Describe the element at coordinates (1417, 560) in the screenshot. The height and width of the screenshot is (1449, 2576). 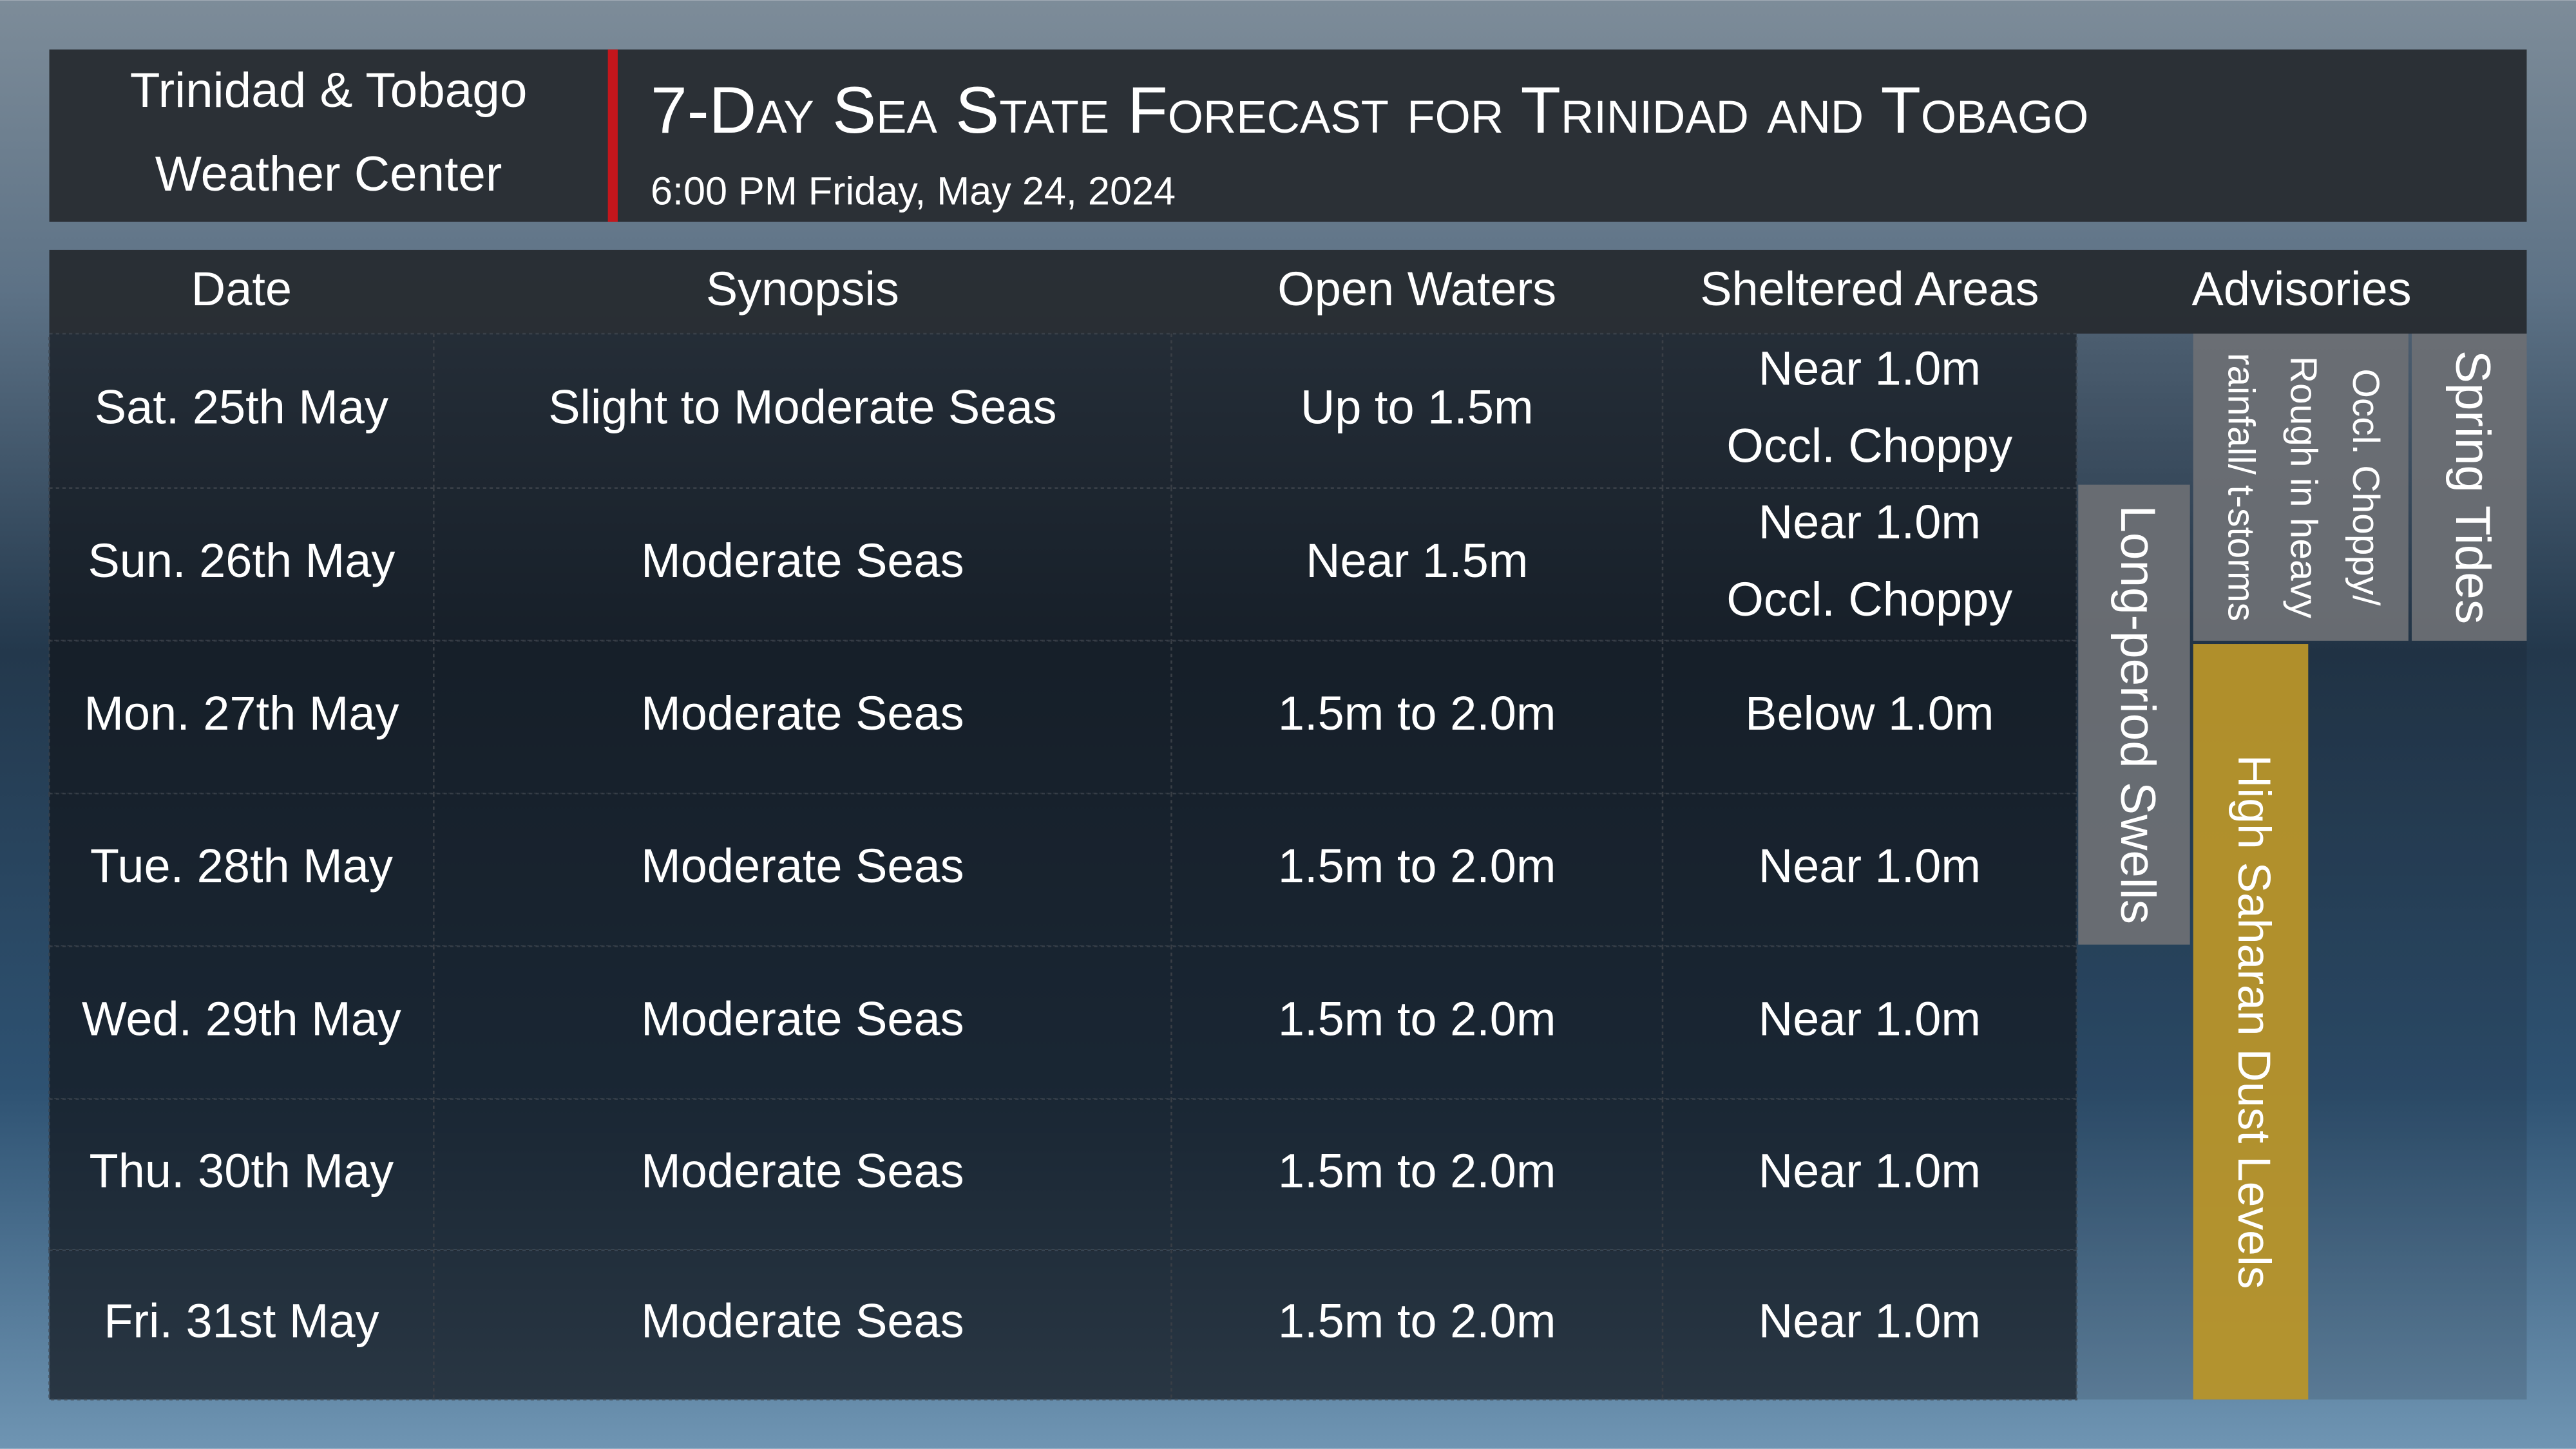
I see `cell-text: Near 1.5m` at that location.